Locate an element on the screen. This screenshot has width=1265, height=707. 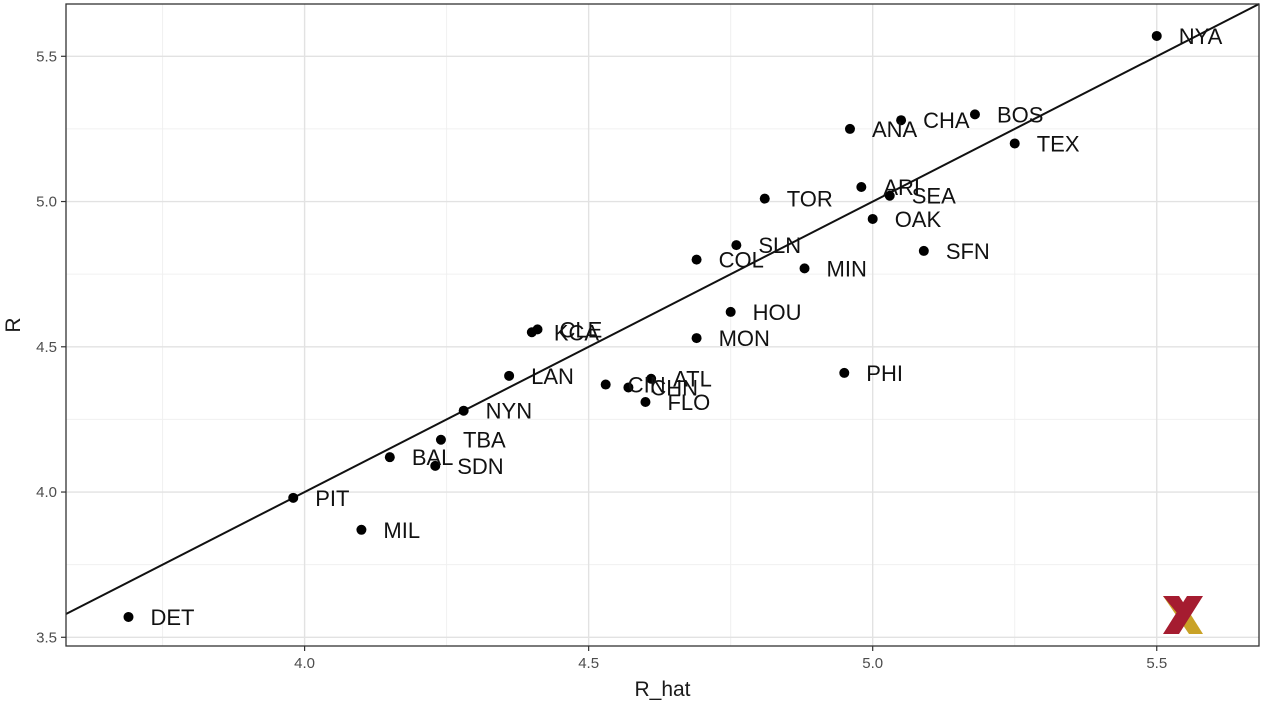
point-label: SFN is located at coordinates (968, 251).